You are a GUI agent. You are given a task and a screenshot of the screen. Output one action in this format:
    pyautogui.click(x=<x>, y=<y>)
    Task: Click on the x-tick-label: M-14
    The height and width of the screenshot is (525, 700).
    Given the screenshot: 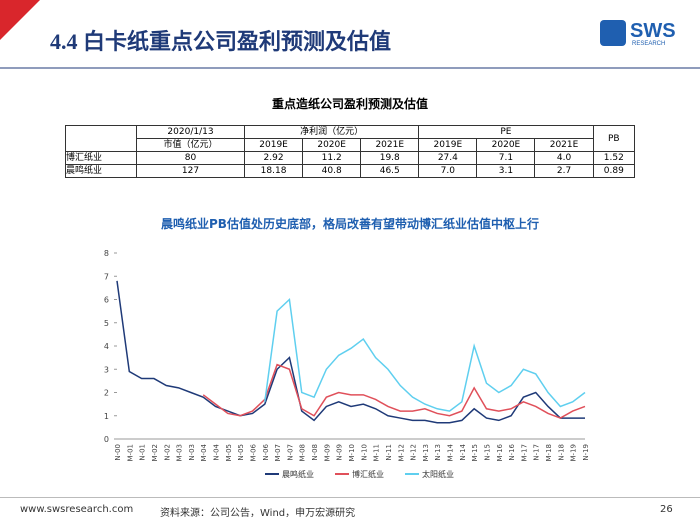 What is the action you would take?
    pyautogui.click(x=451, y=452)
    